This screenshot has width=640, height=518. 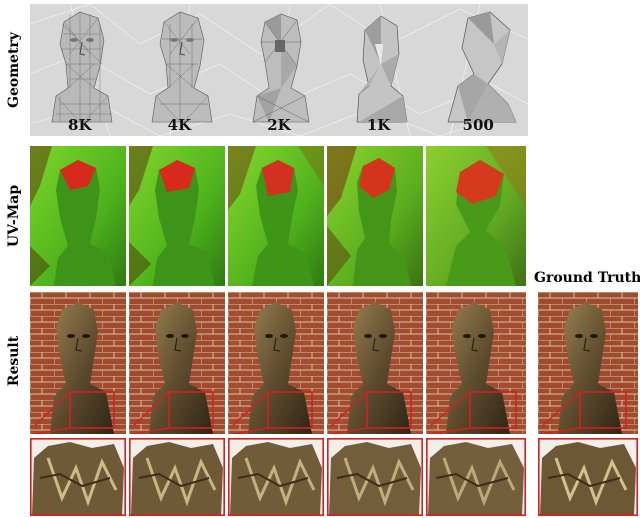 I want to click on row-label-uvmap: UV-Map, so click(x=14, y=216).